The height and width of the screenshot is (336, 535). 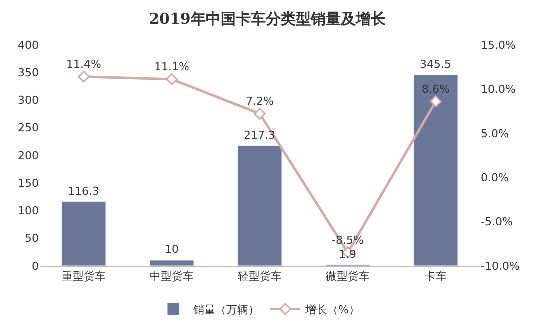 What do you see at coordinates (84, 191) in the screenshot?
I see `data-label: 116.3` at bounding box center [84, 191].